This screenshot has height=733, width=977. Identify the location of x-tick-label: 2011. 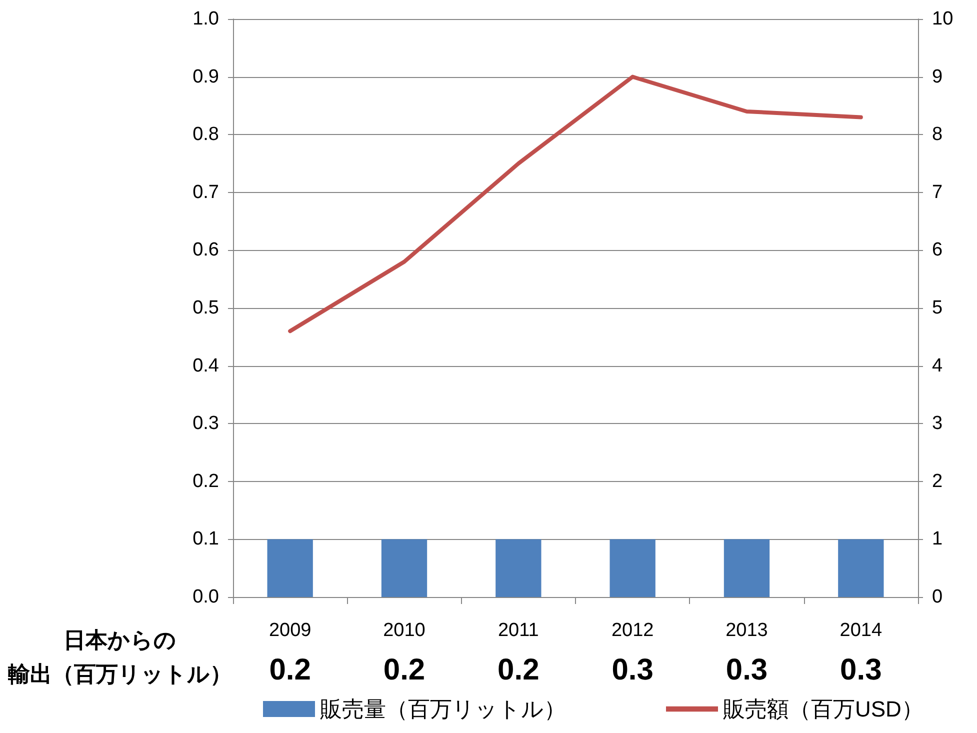
(518, 630).